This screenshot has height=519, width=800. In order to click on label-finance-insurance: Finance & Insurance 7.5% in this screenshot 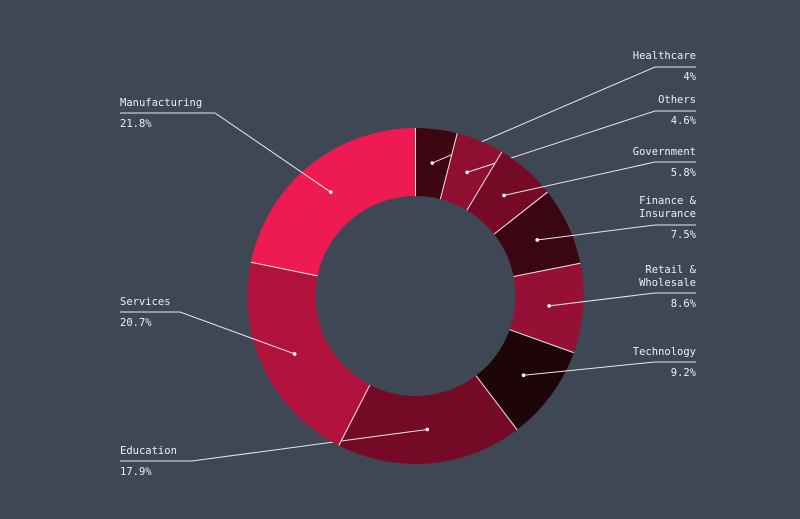, I will do `click(667, 218)`.